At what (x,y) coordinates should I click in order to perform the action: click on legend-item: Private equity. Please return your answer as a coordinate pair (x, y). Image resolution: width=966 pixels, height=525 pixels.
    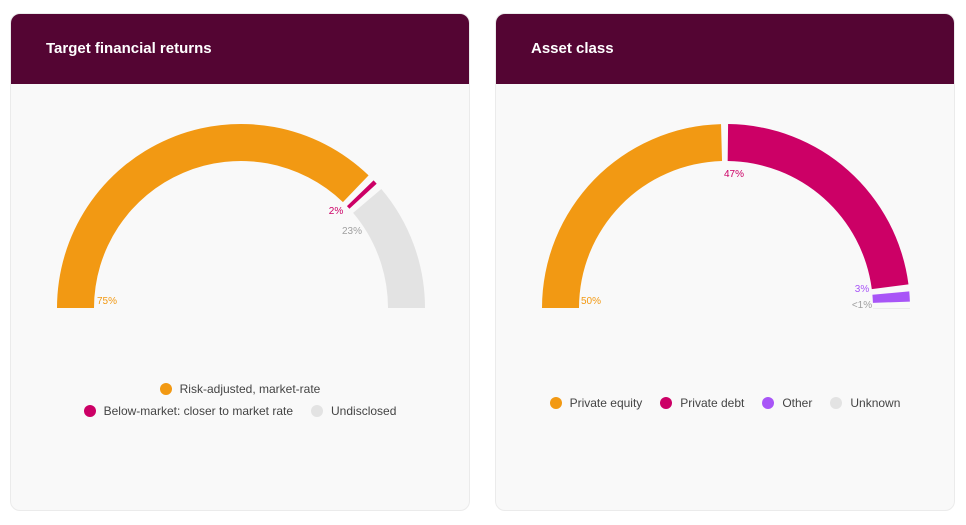
    Looking at the image, I should click on (596, 403).